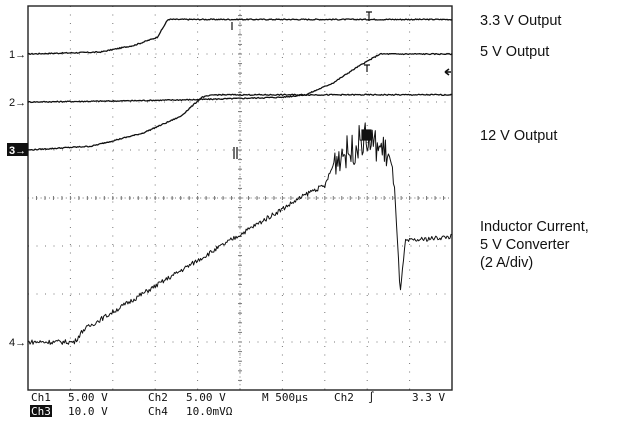 The width and height of the screenshot is (634, 421). I want to click on channel-marker-2: 2→, so click(17, 103).